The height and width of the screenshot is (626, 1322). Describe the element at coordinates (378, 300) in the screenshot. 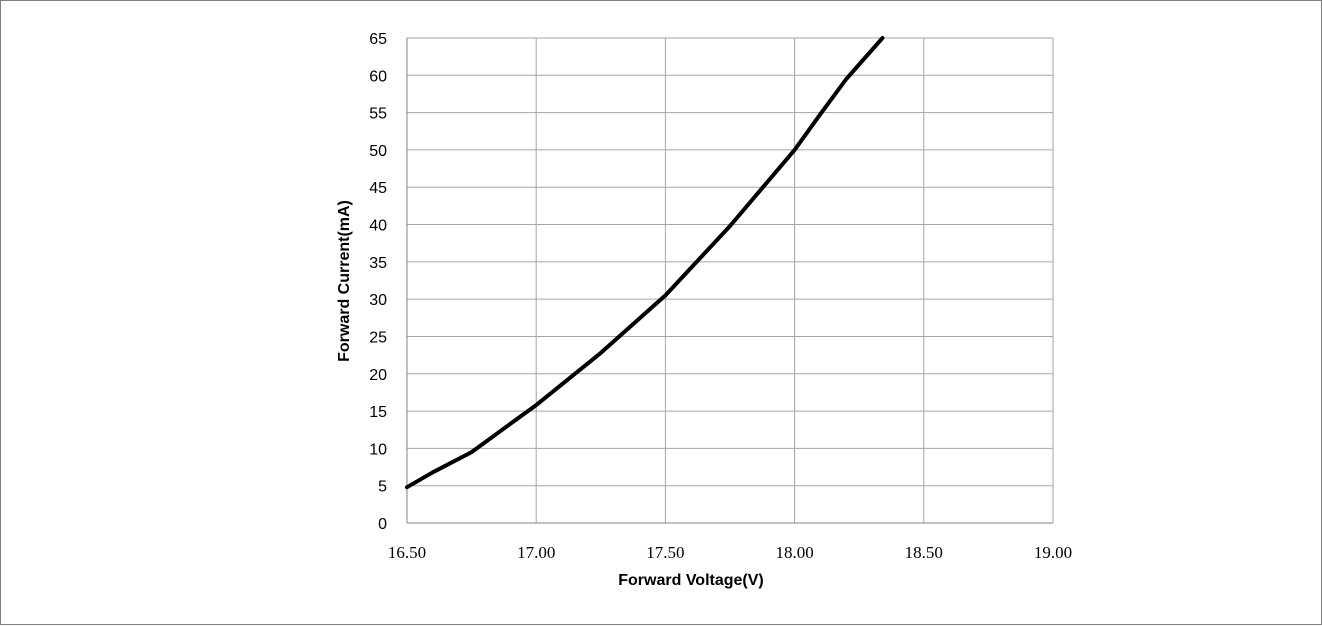

I see `y-tick-label: 30` at that location.